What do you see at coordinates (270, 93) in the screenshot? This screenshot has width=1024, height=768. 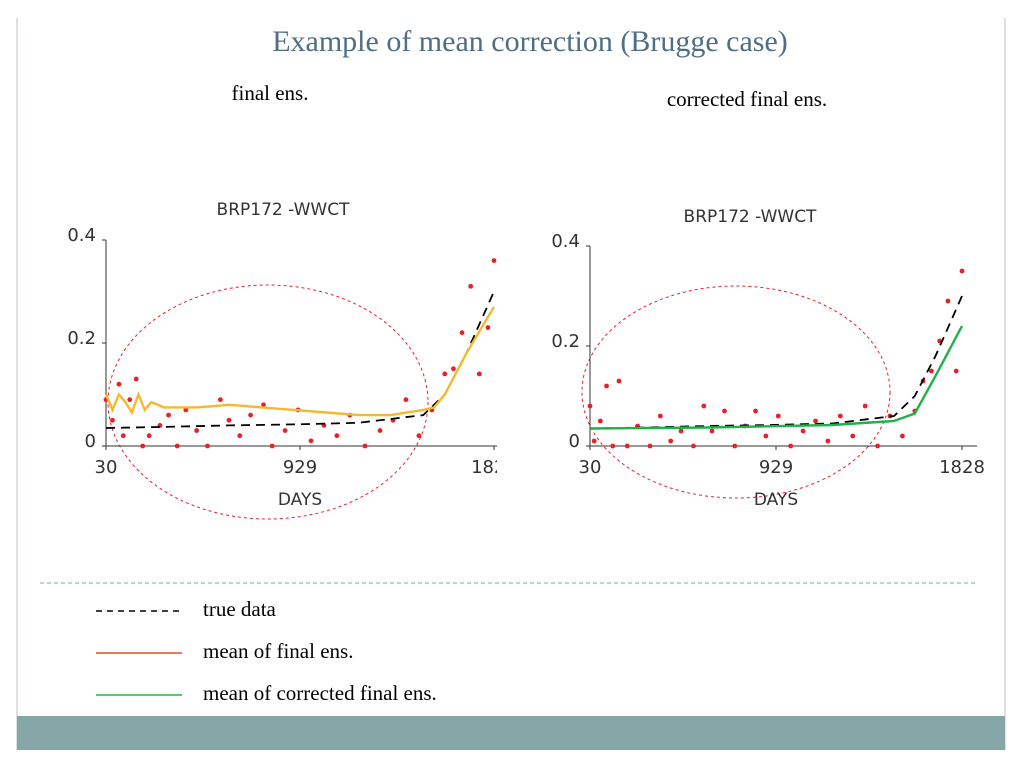 I see `panel-label: final ens.` at bounding box center [270, 93].